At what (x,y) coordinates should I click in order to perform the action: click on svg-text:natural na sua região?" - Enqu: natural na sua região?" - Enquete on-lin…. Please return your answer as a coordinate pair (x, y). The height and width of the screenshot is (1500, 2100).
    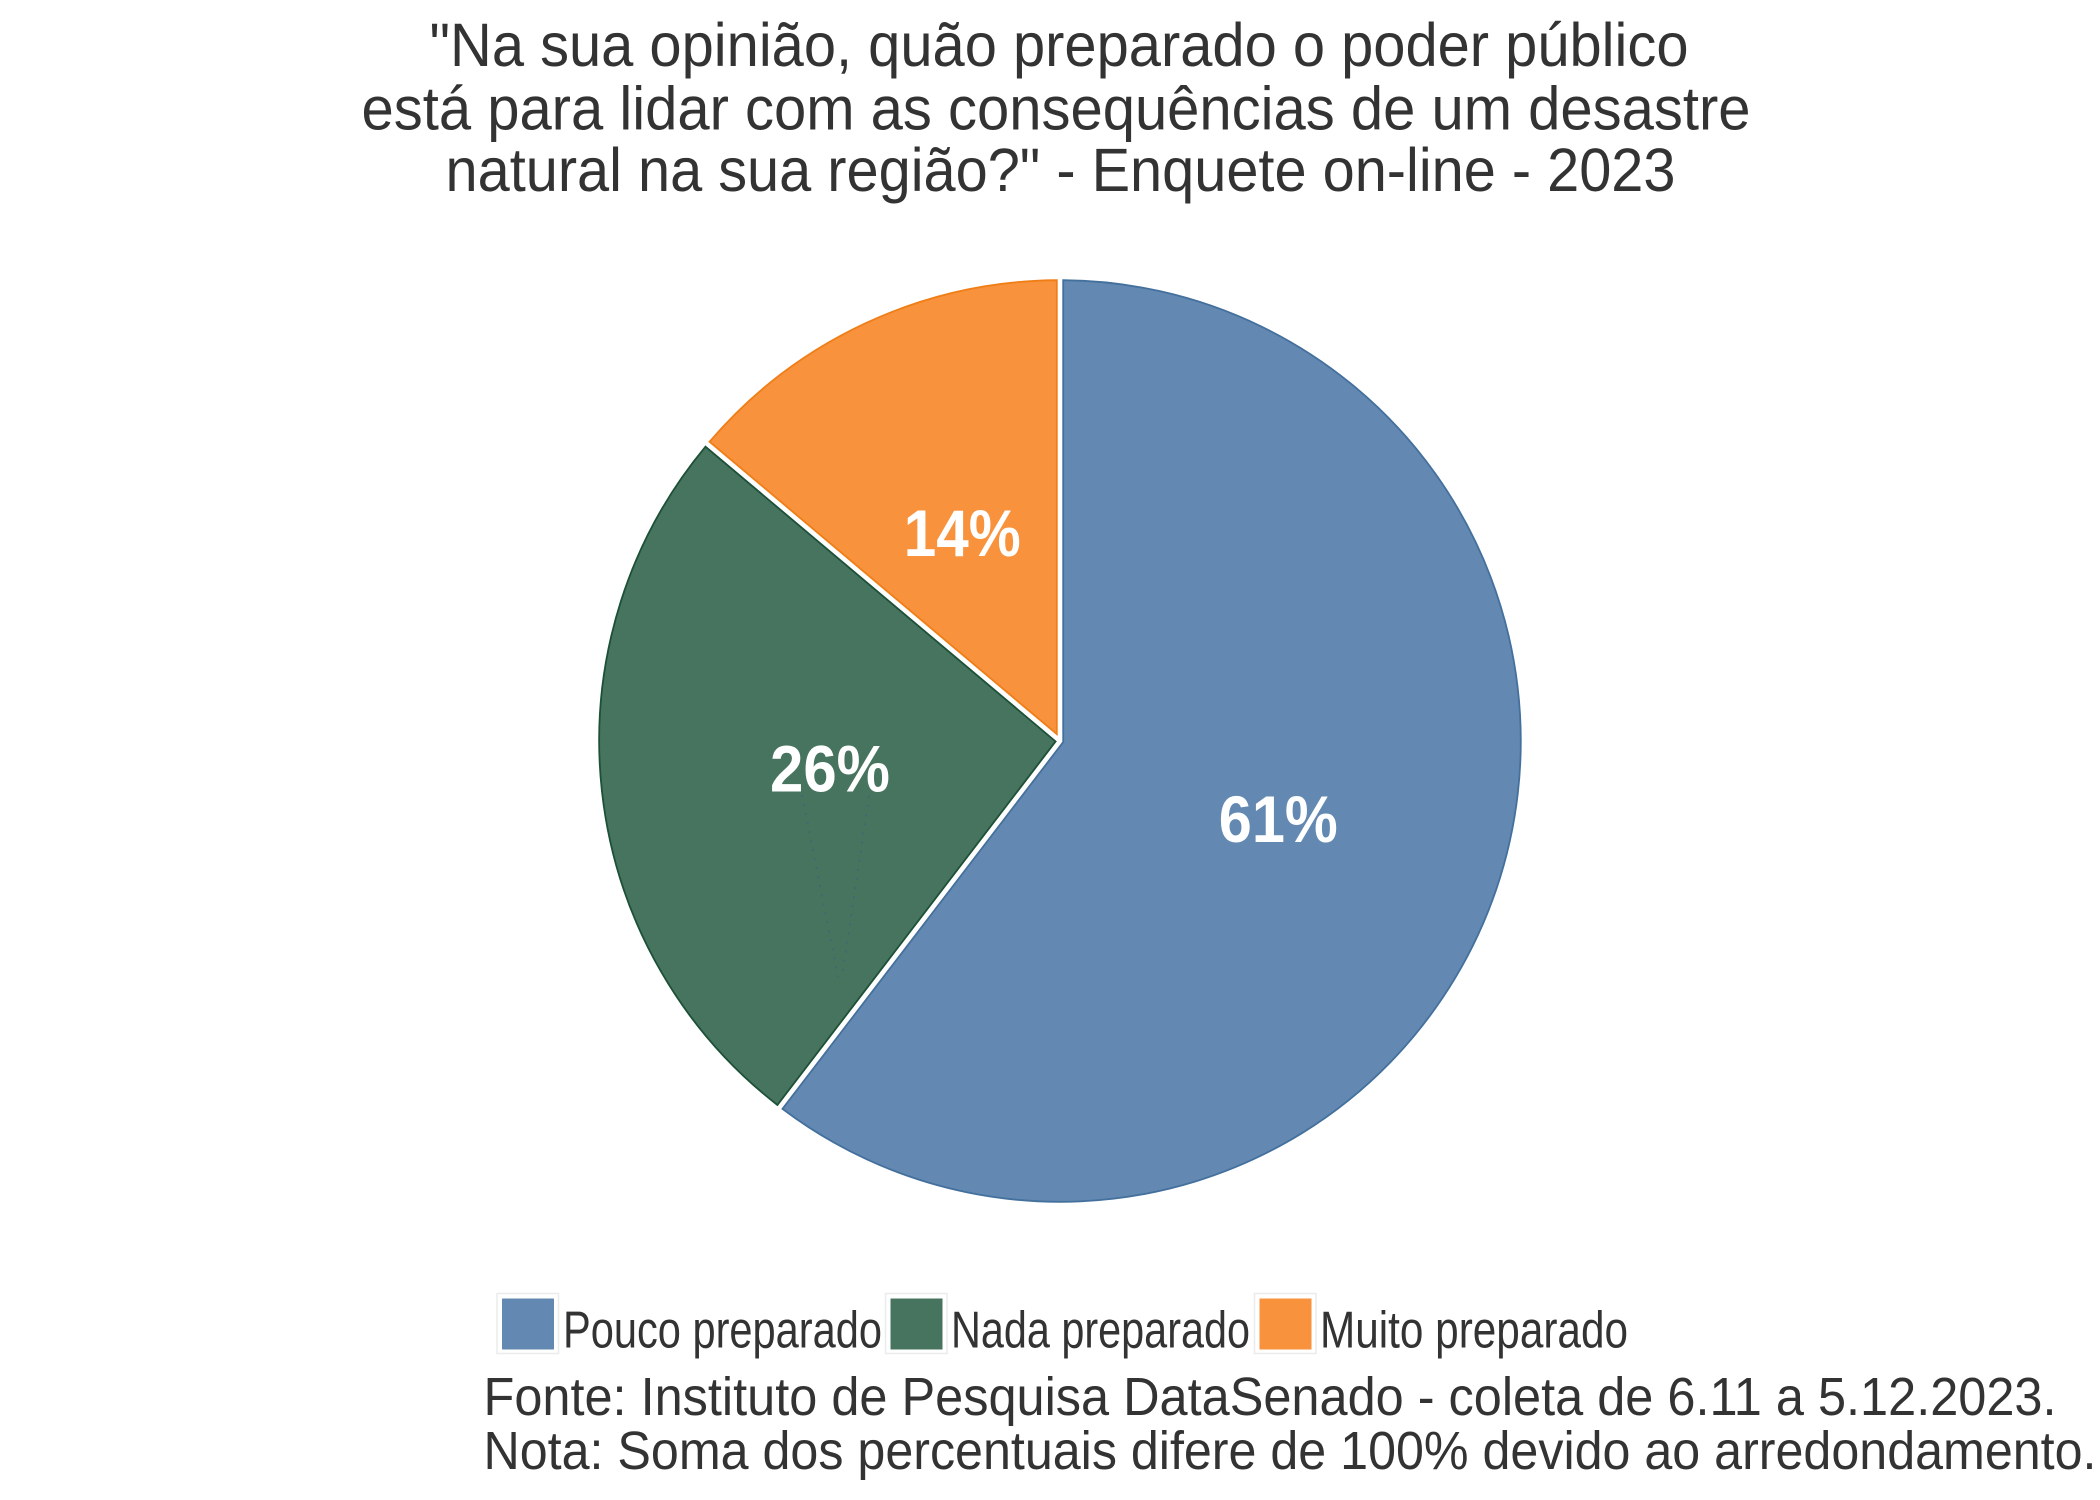
    Looking at the image, I should click on (1061, 170).